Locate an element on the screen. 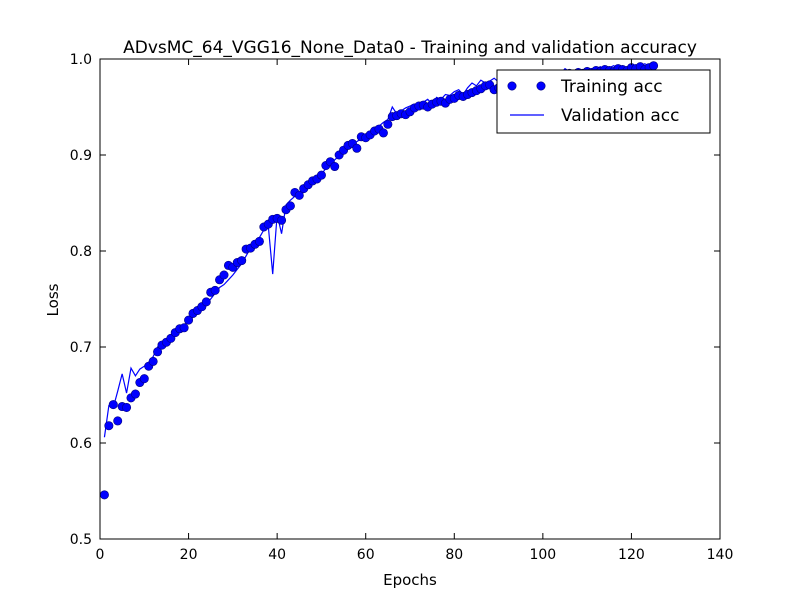 The image size is (800, 600). x-tick-label: 0 is located at coordinates (100, 555).